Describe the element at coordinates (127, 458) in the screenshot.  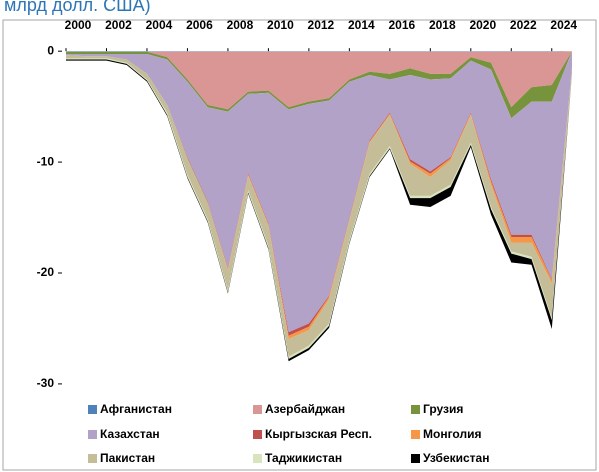
I see `legend-label: Пакистан` at that location.